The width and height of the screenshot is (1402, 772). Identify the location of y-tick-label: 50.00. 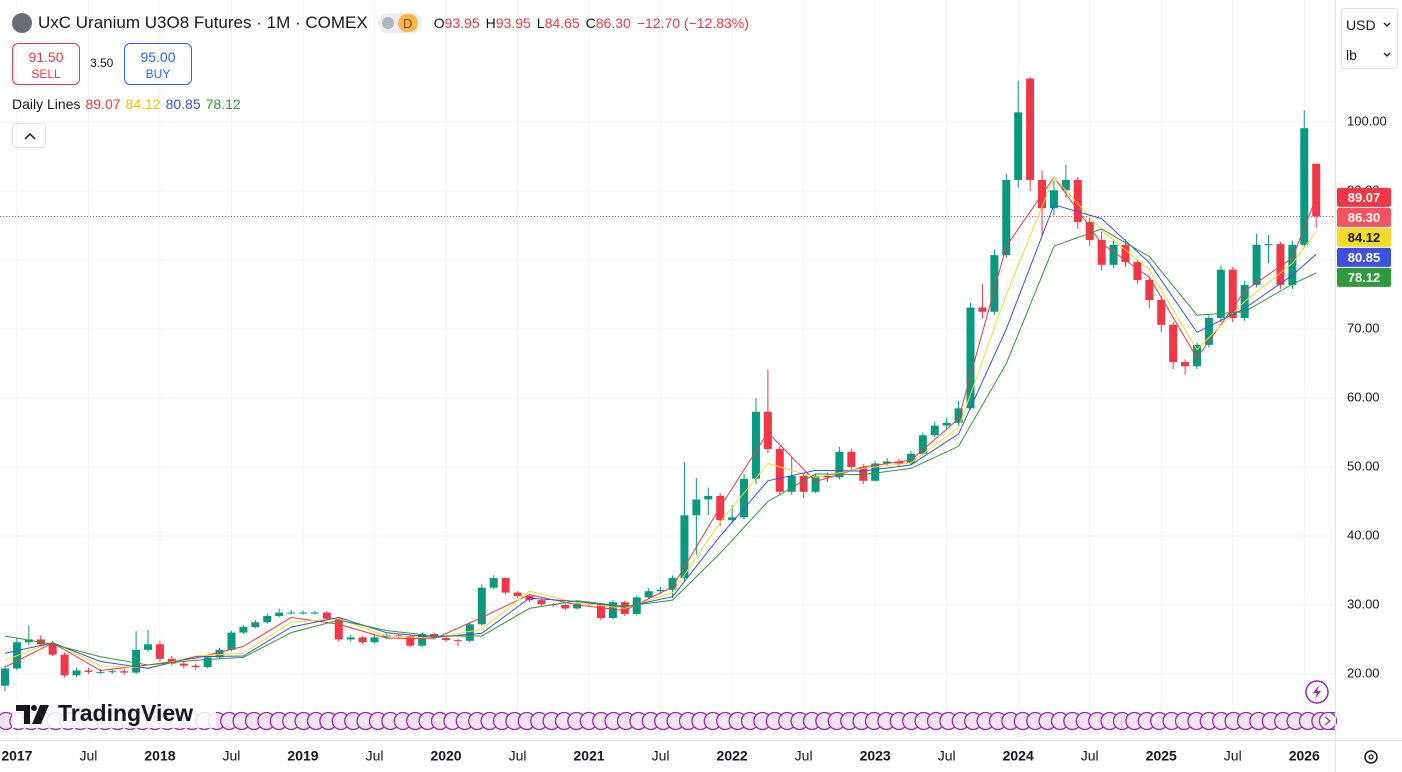
(1363, 465).